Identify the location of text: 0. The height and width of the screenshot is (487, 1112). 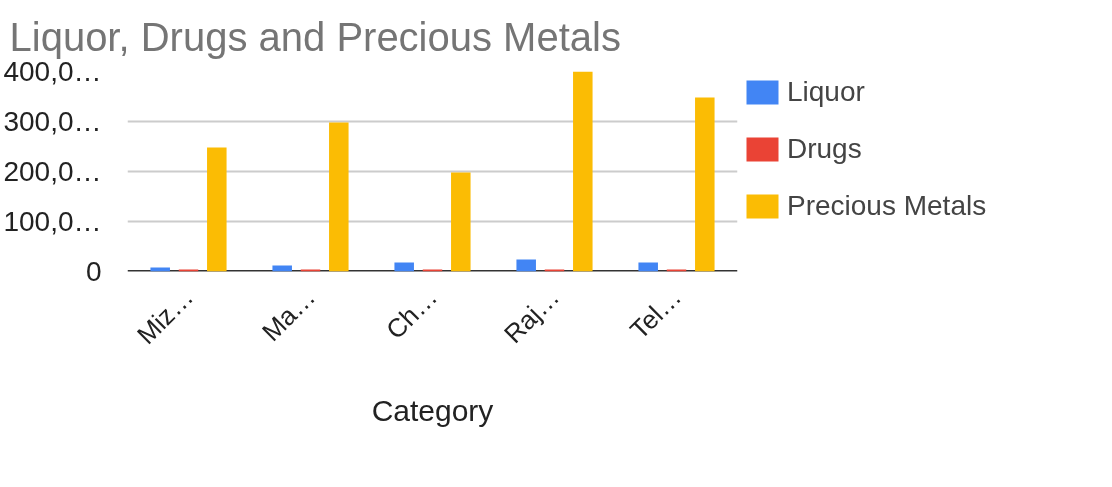
(93, 271).